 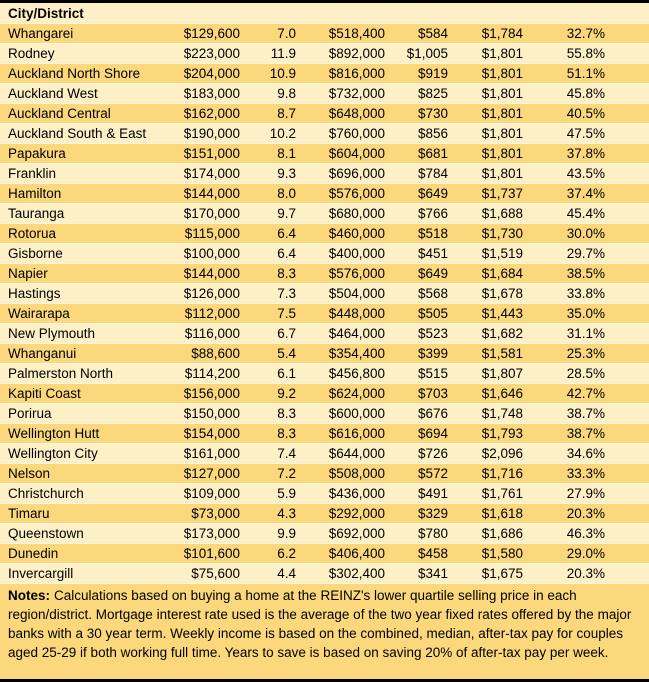 What do you see at coordinates (502, 273) in the screenshot?
I see `value-cell: $1,684` at bounding box center [502, 273].